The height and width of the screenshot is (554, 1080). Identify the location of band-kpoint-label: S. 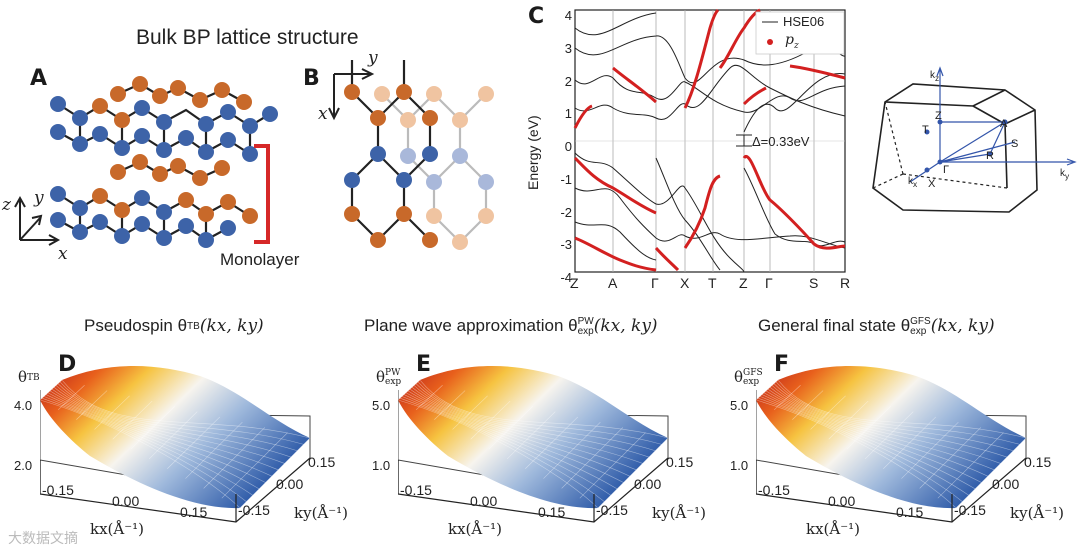
(814, 283).